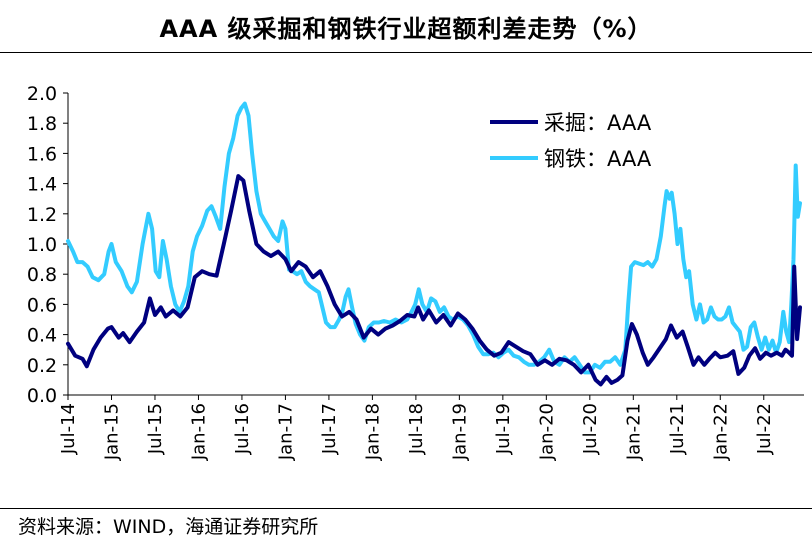  I want to click on chart-title: AAA 级采掘和钢铁行业超额利差走势（%）, so click(406, 28).